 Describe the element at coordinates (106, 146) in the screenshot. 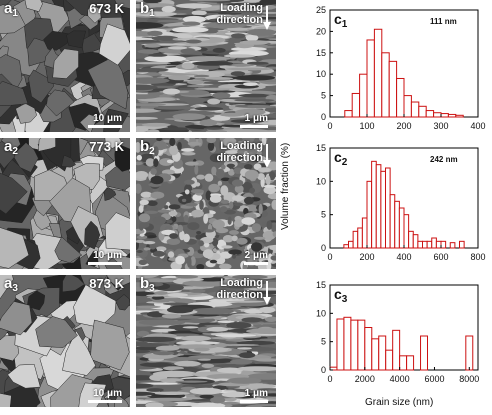

I see `temperature-label: 773 K` at that location.